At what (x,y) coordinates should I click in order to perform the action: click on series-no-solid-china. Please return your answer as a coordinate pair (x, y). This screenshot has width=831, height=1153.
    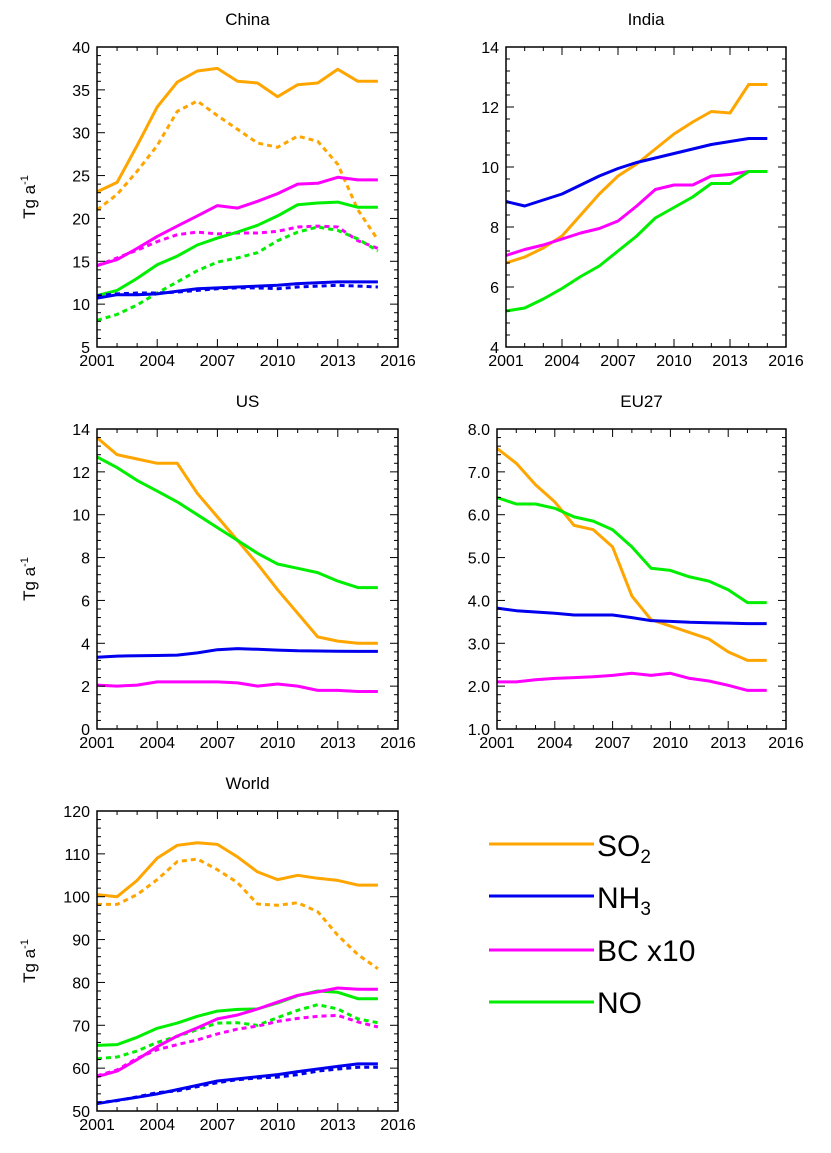
    Looking at the image, I should click on (237, 249).